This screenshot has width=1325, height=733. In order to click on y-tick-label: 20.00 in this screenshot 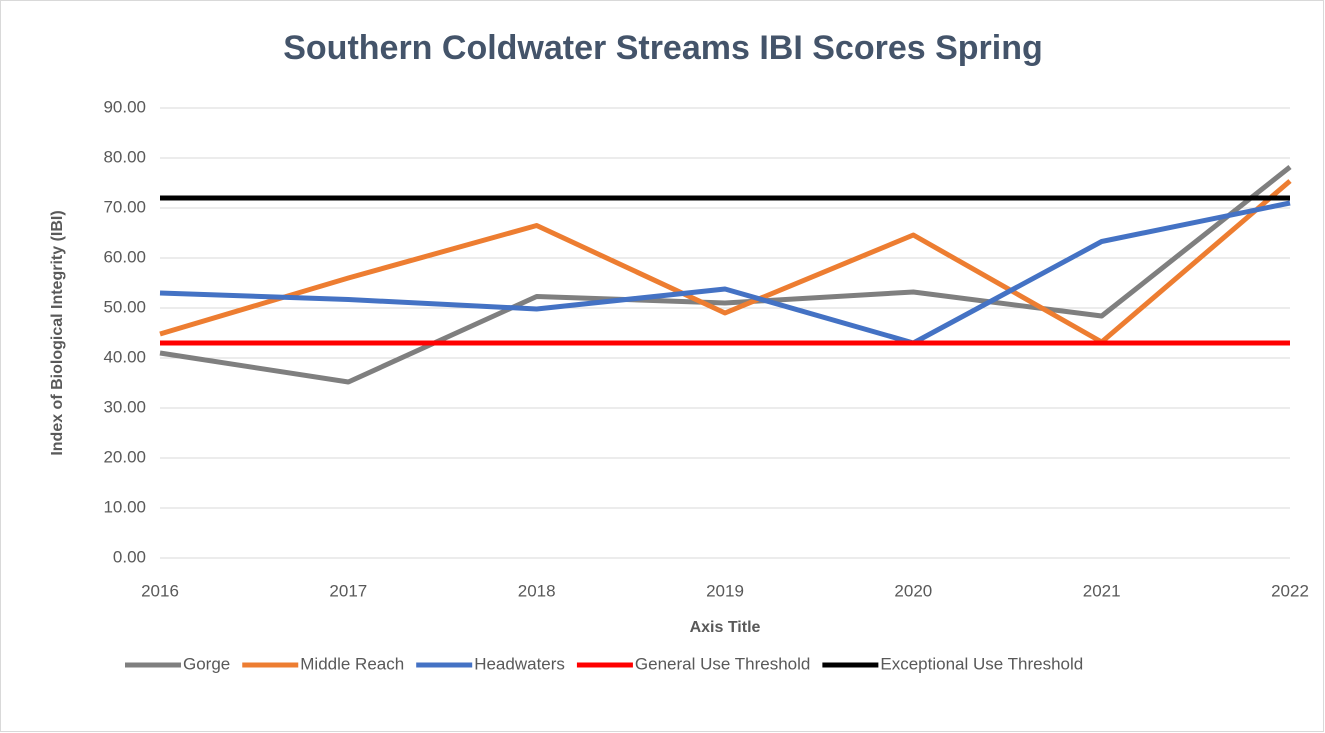, I will do `click(124, 456)`.